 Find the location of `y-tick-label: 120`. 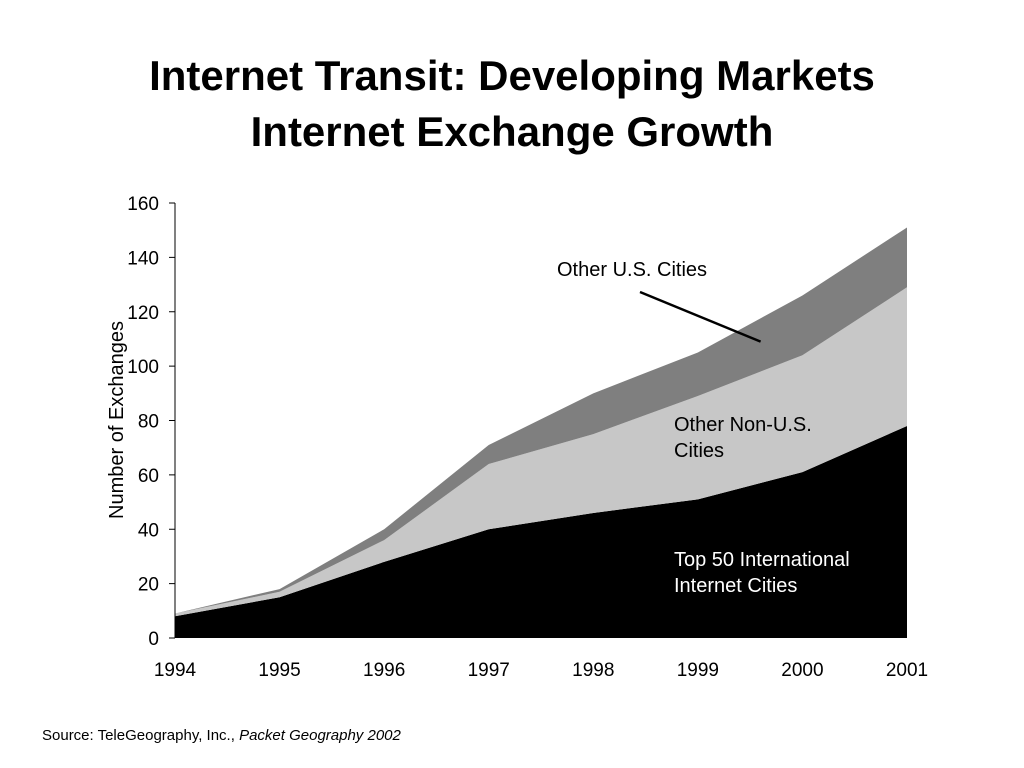

y-tick-label: 120 is located at coordinates (143, 313).